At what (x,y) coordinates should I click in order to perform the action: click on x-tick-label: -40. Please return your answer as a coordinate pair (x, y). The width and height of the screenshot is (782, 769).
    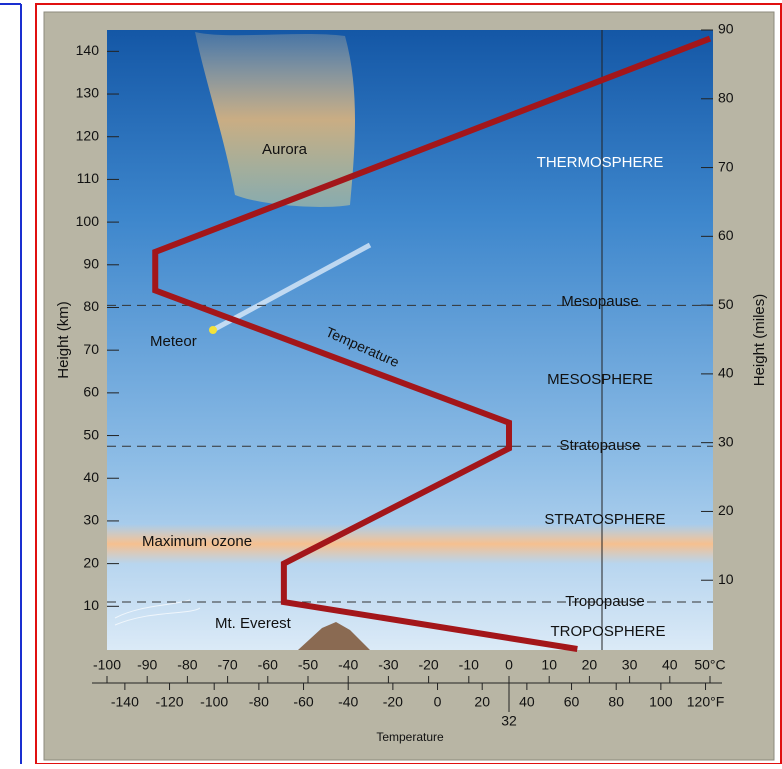
    Looking at the image, I should click on (348, 665).